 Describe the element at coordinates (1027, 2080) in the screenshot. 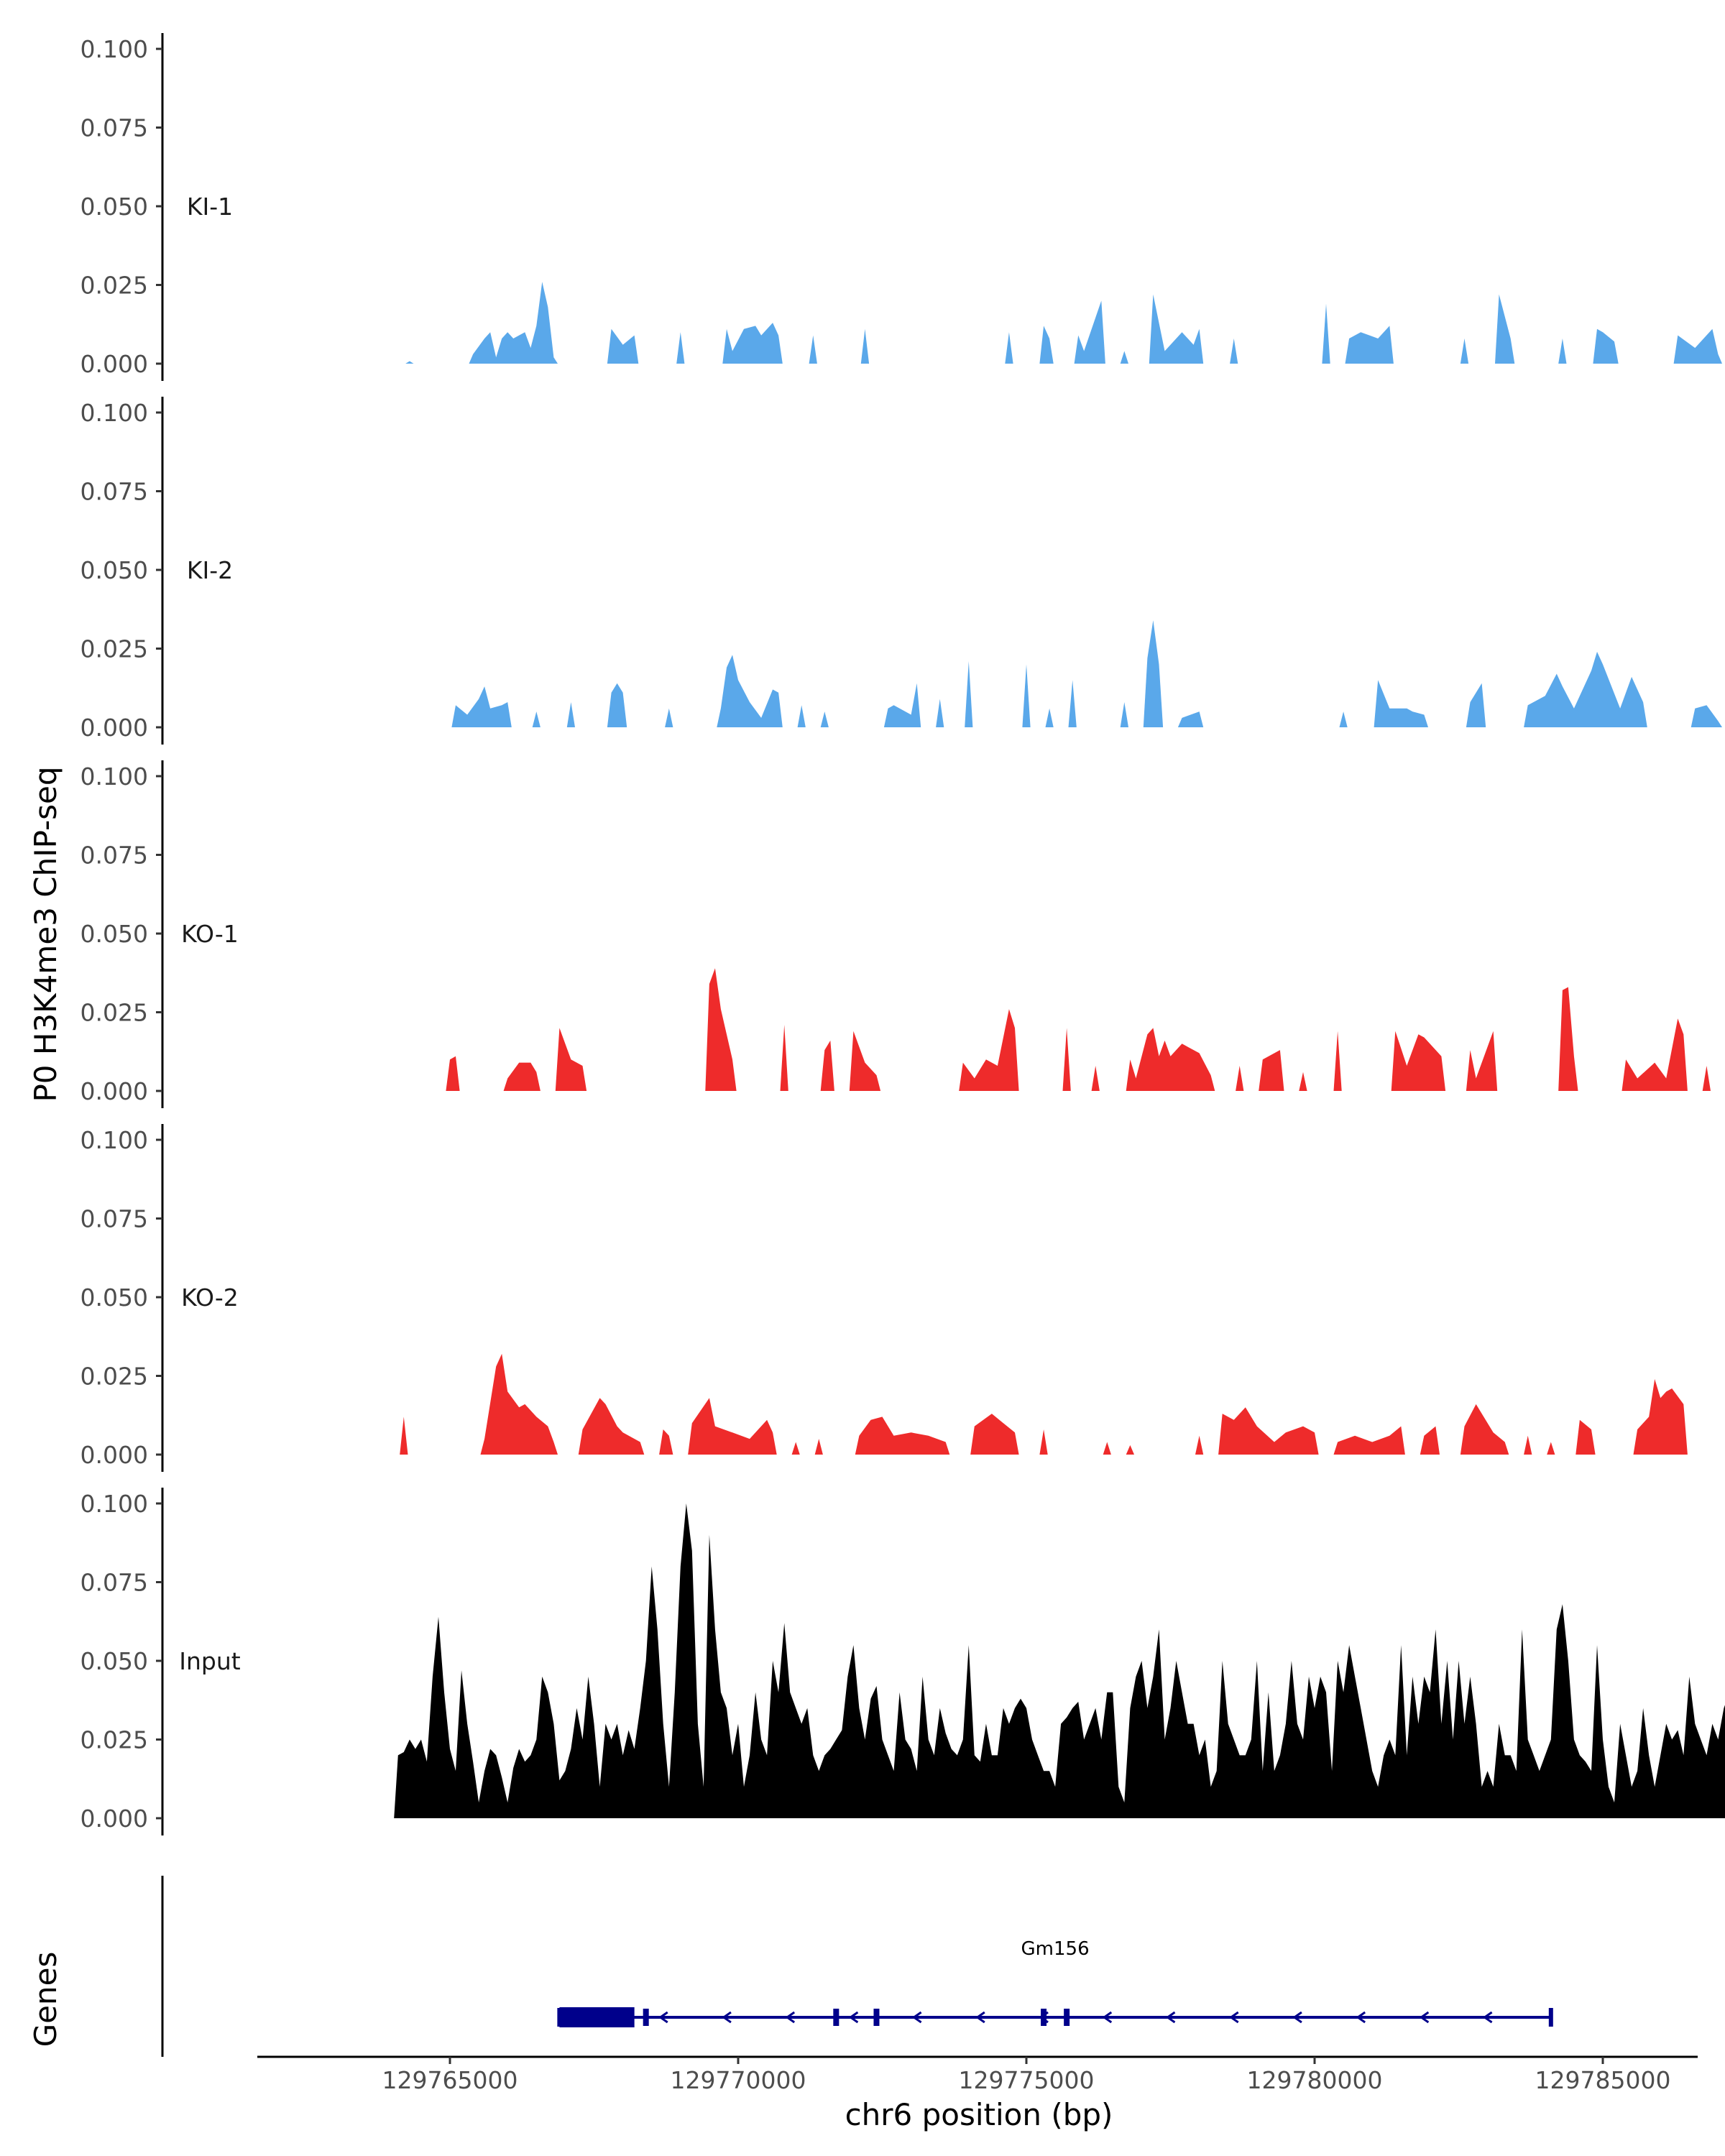

I see `x-tick-label: 129775000` at that location.